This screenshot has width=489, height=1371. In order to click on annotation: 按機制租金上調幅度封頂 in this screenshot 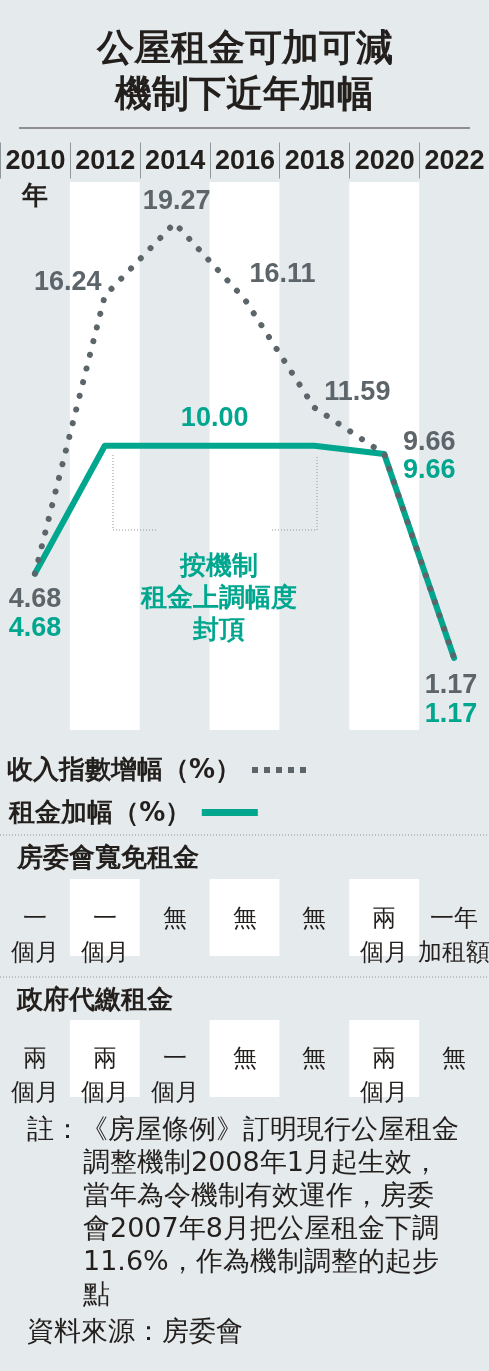, I will do `click(218, 597)`.